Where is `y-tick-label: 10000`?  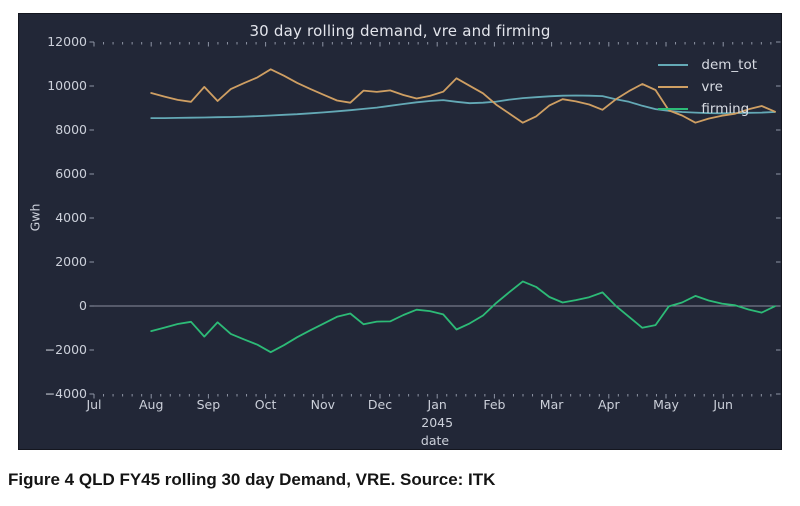 y-tick-label: 10000 is located at coordinates (67, 85).